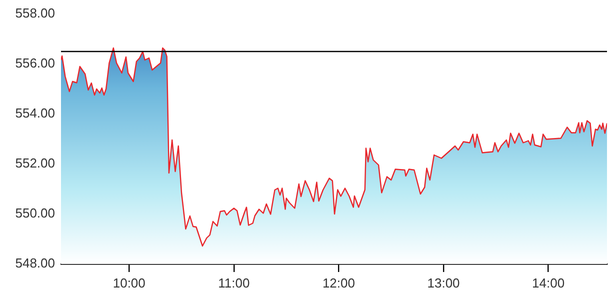 The width and height of the screenshot is (612, 304). I want to click on y-tick-label: 552.00, so click(35, 163).